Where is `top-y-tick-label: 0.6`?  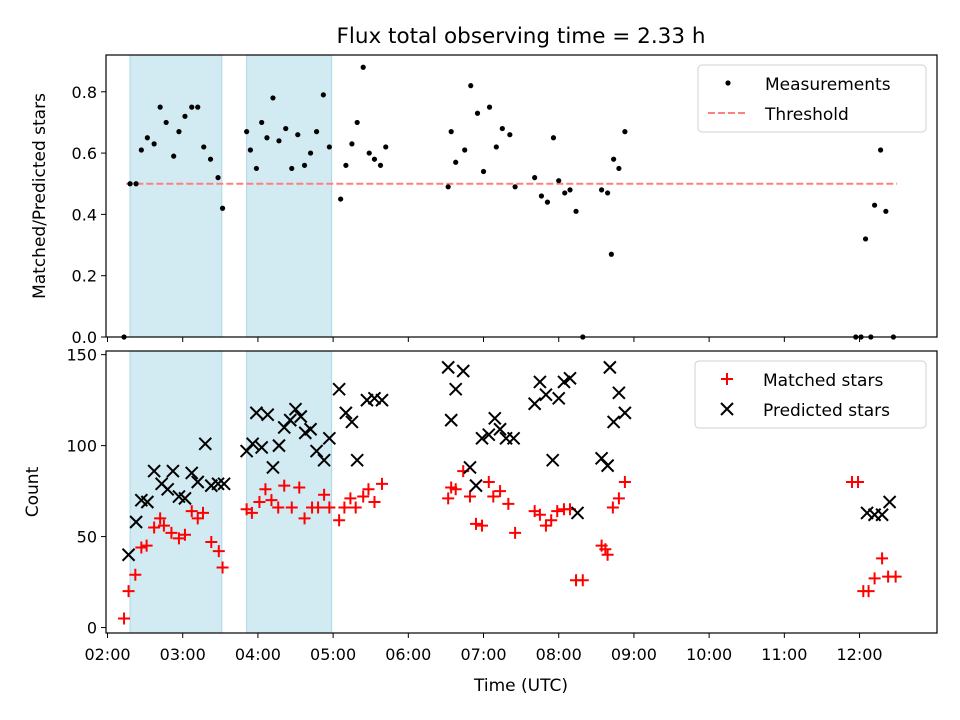
top-y-tick-label: 0.6 is located at coordinates (84, 153).